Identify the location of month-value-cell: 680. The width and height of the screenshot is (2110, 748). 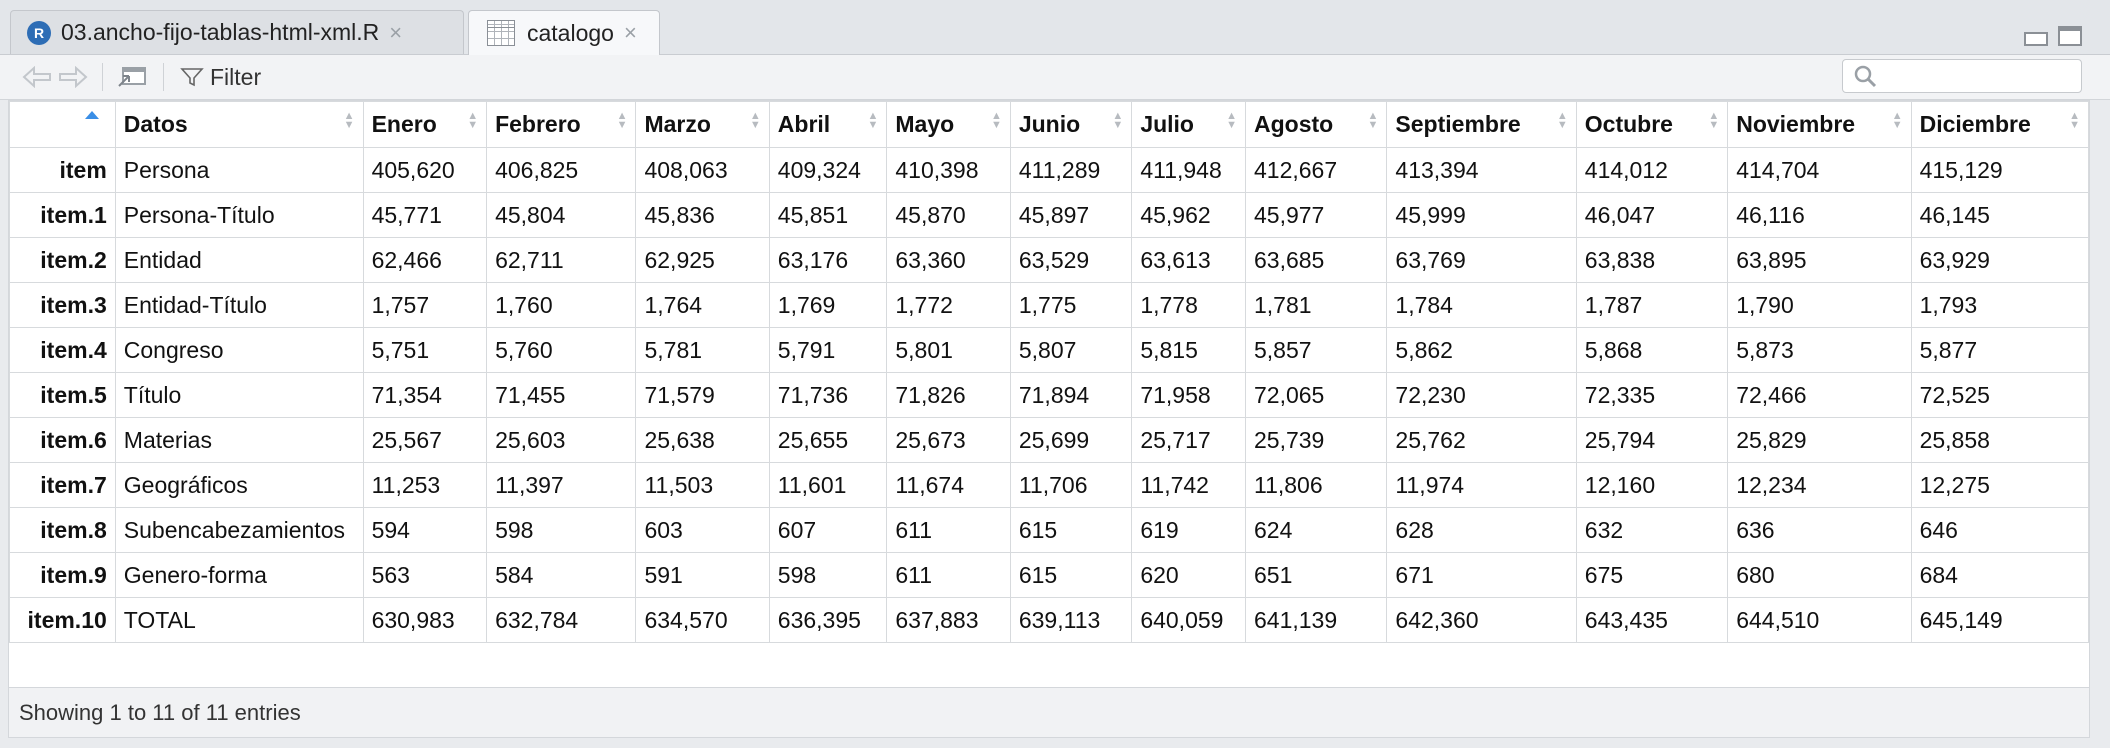
(1819, 575).